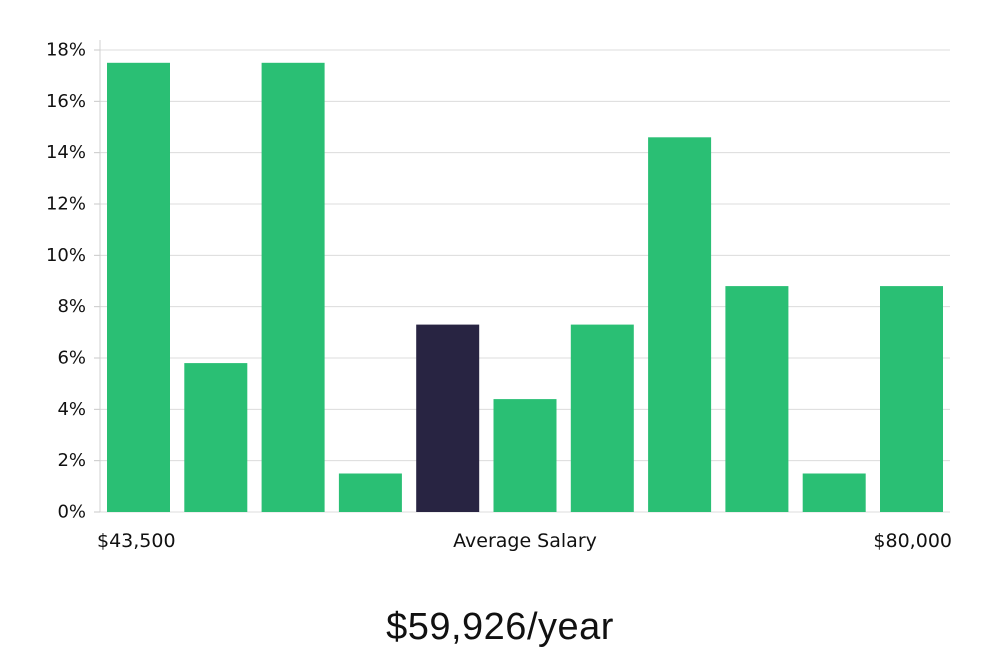 This screenshot has height=660, width=1000. What do you see at coordinates (500, 627) in the screenshot?
I see `average-salary-value: $59,926/year` at bounding box center [500, 627].